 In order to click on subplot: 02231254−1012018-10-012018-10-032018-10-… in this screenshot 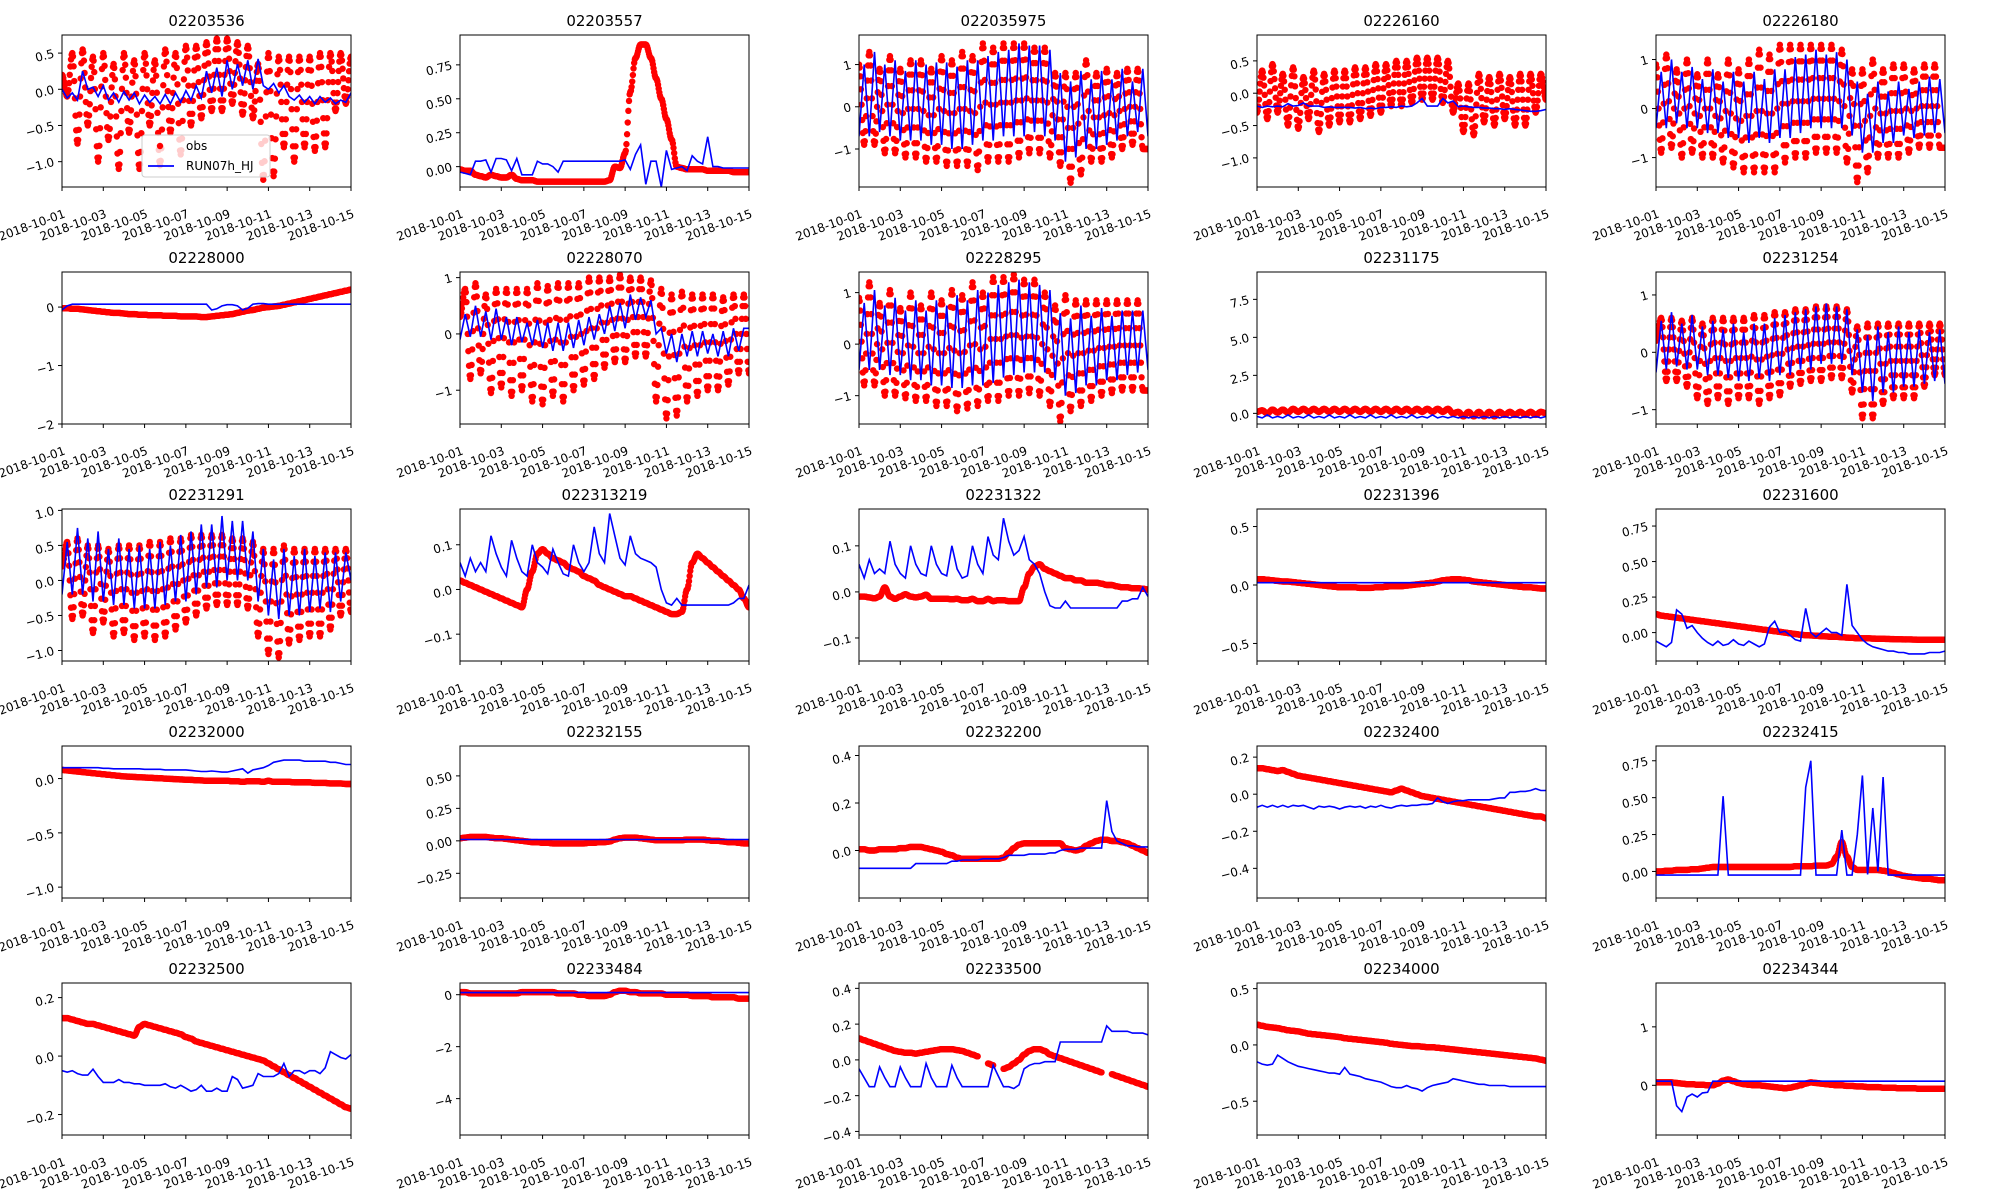, I will do `click(1770, 365)`.